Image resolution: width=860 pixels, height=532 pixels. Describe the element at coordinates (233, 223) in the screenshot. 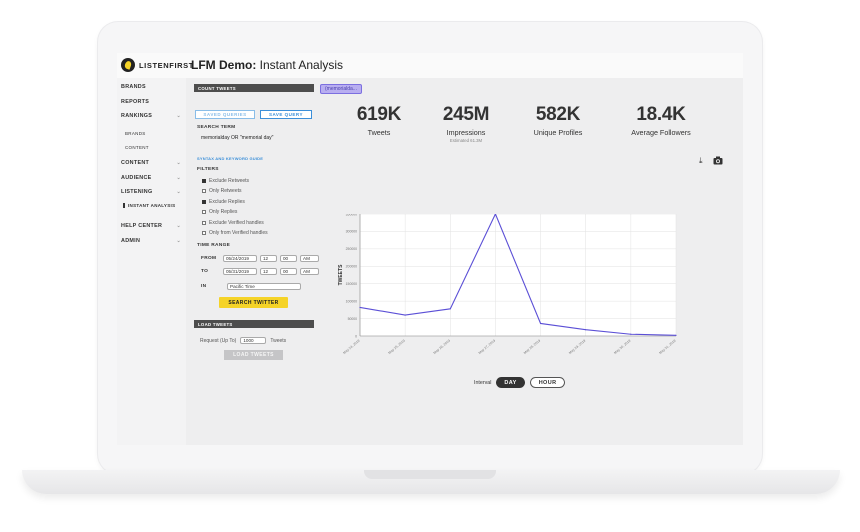

I see `filter-exclude-verified: Exclude Verified handles` at that location.